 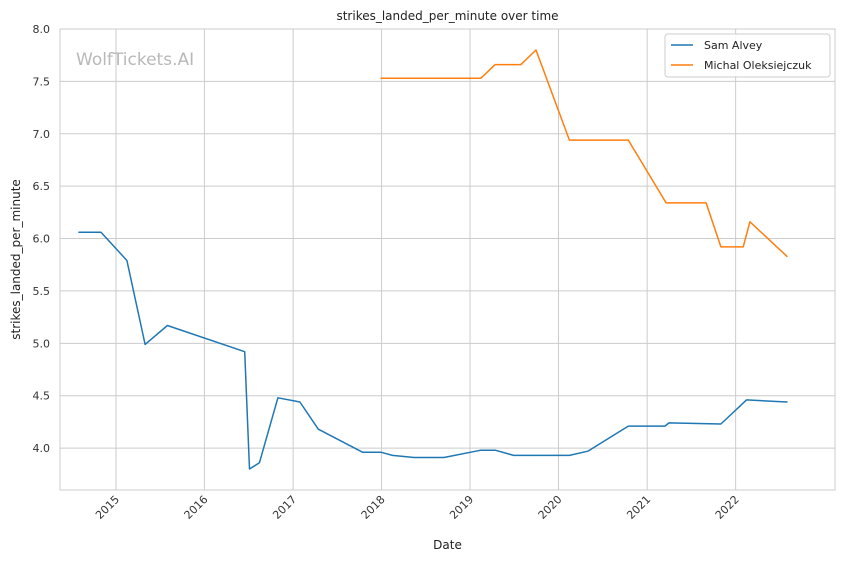 I want to click on legend-box, so click(x=747, y=55).